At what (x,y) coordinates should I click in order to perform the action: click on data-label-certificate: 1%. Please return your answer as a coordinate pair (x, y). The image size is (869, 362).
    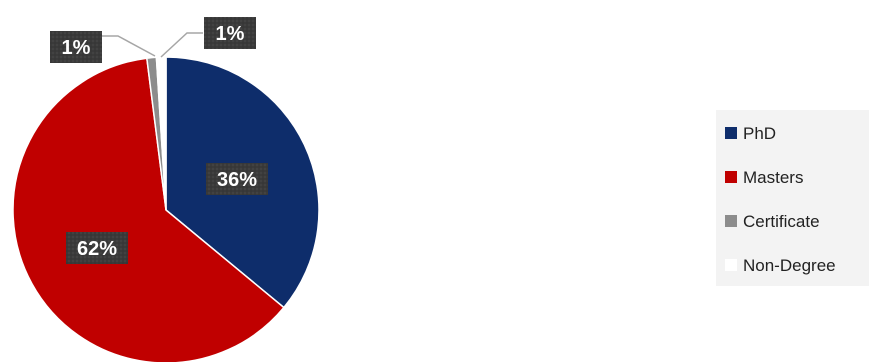
    Looking at the image, I should click on (76, 47).